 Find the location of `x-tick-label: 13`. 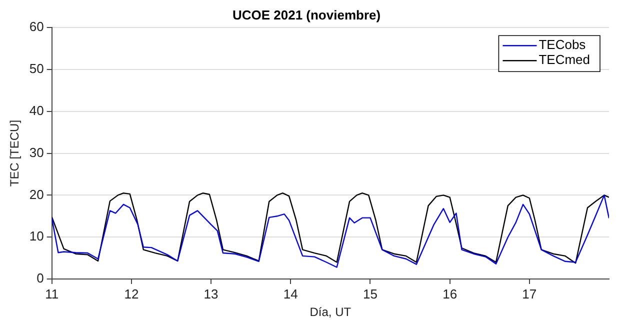

x-tick-label: 13 is located at coordinates (211, 294).